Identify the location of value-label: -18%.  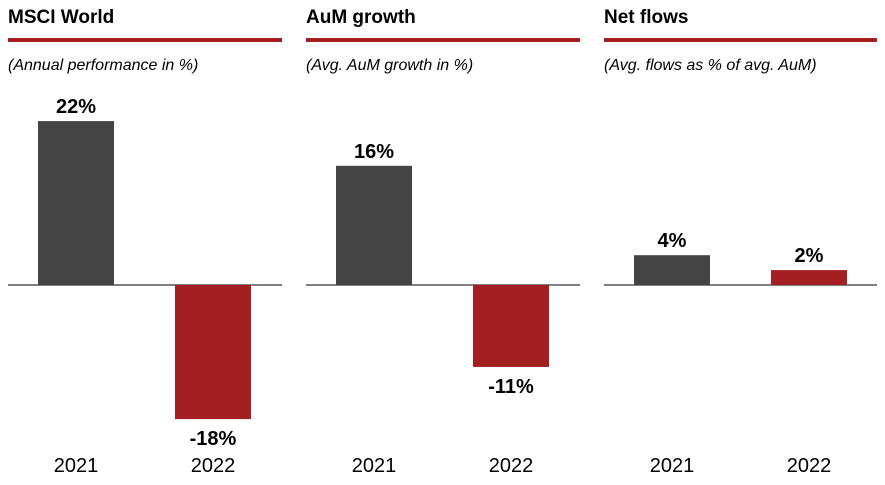
(213, 439).